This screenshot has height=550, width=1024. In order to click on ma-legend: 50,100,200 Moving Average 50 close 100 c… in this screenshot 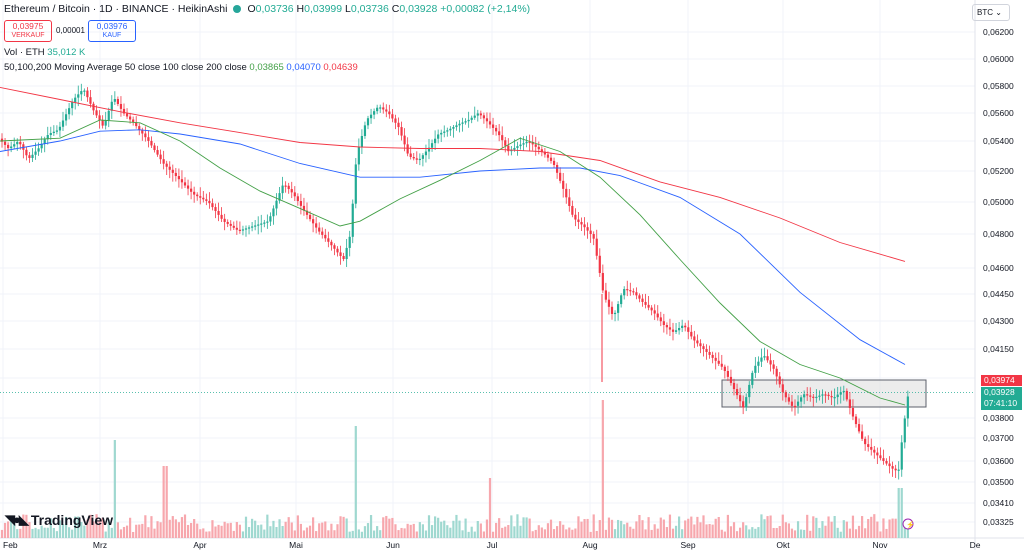, I will do `click(181, 67)`.